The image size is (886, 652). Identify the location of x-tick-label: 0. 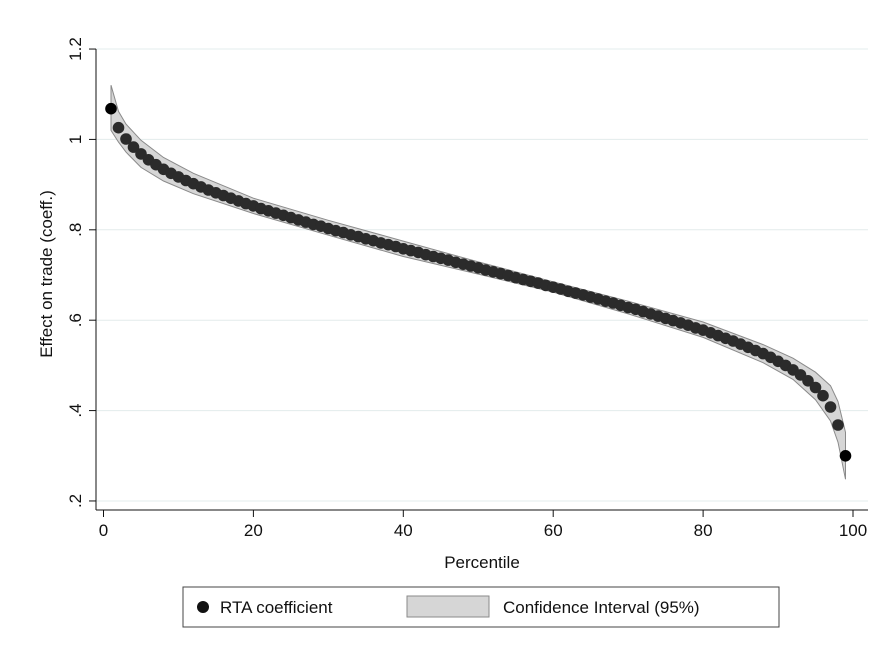
(103, 530).